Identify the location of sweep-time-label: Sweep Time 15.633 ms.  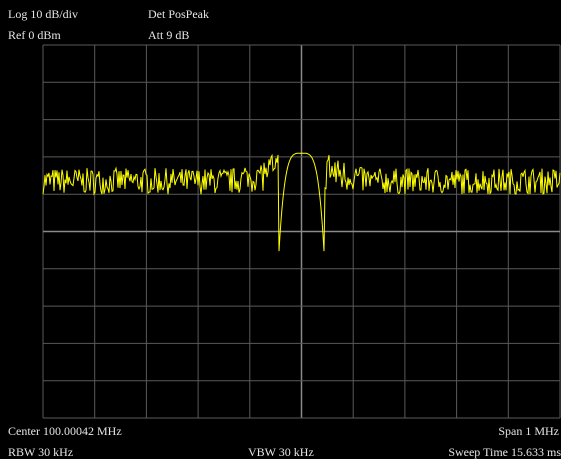
(504, 452).